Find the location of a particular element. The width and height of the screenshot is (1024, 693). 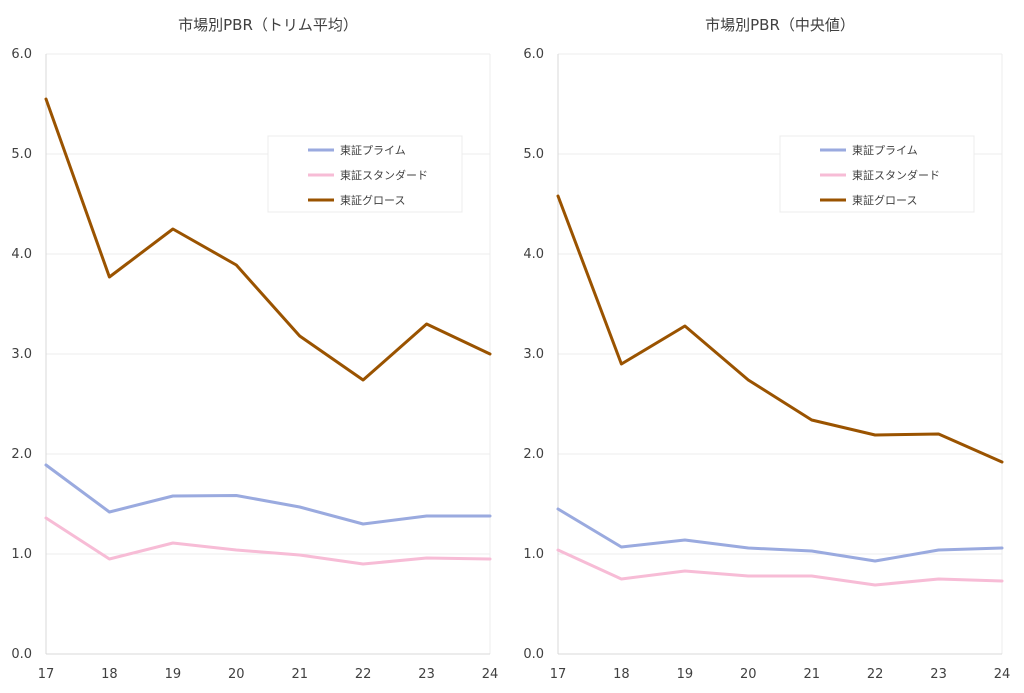

chart-title: 市場別PBR（中央値） is located at coordinates (780, 25).